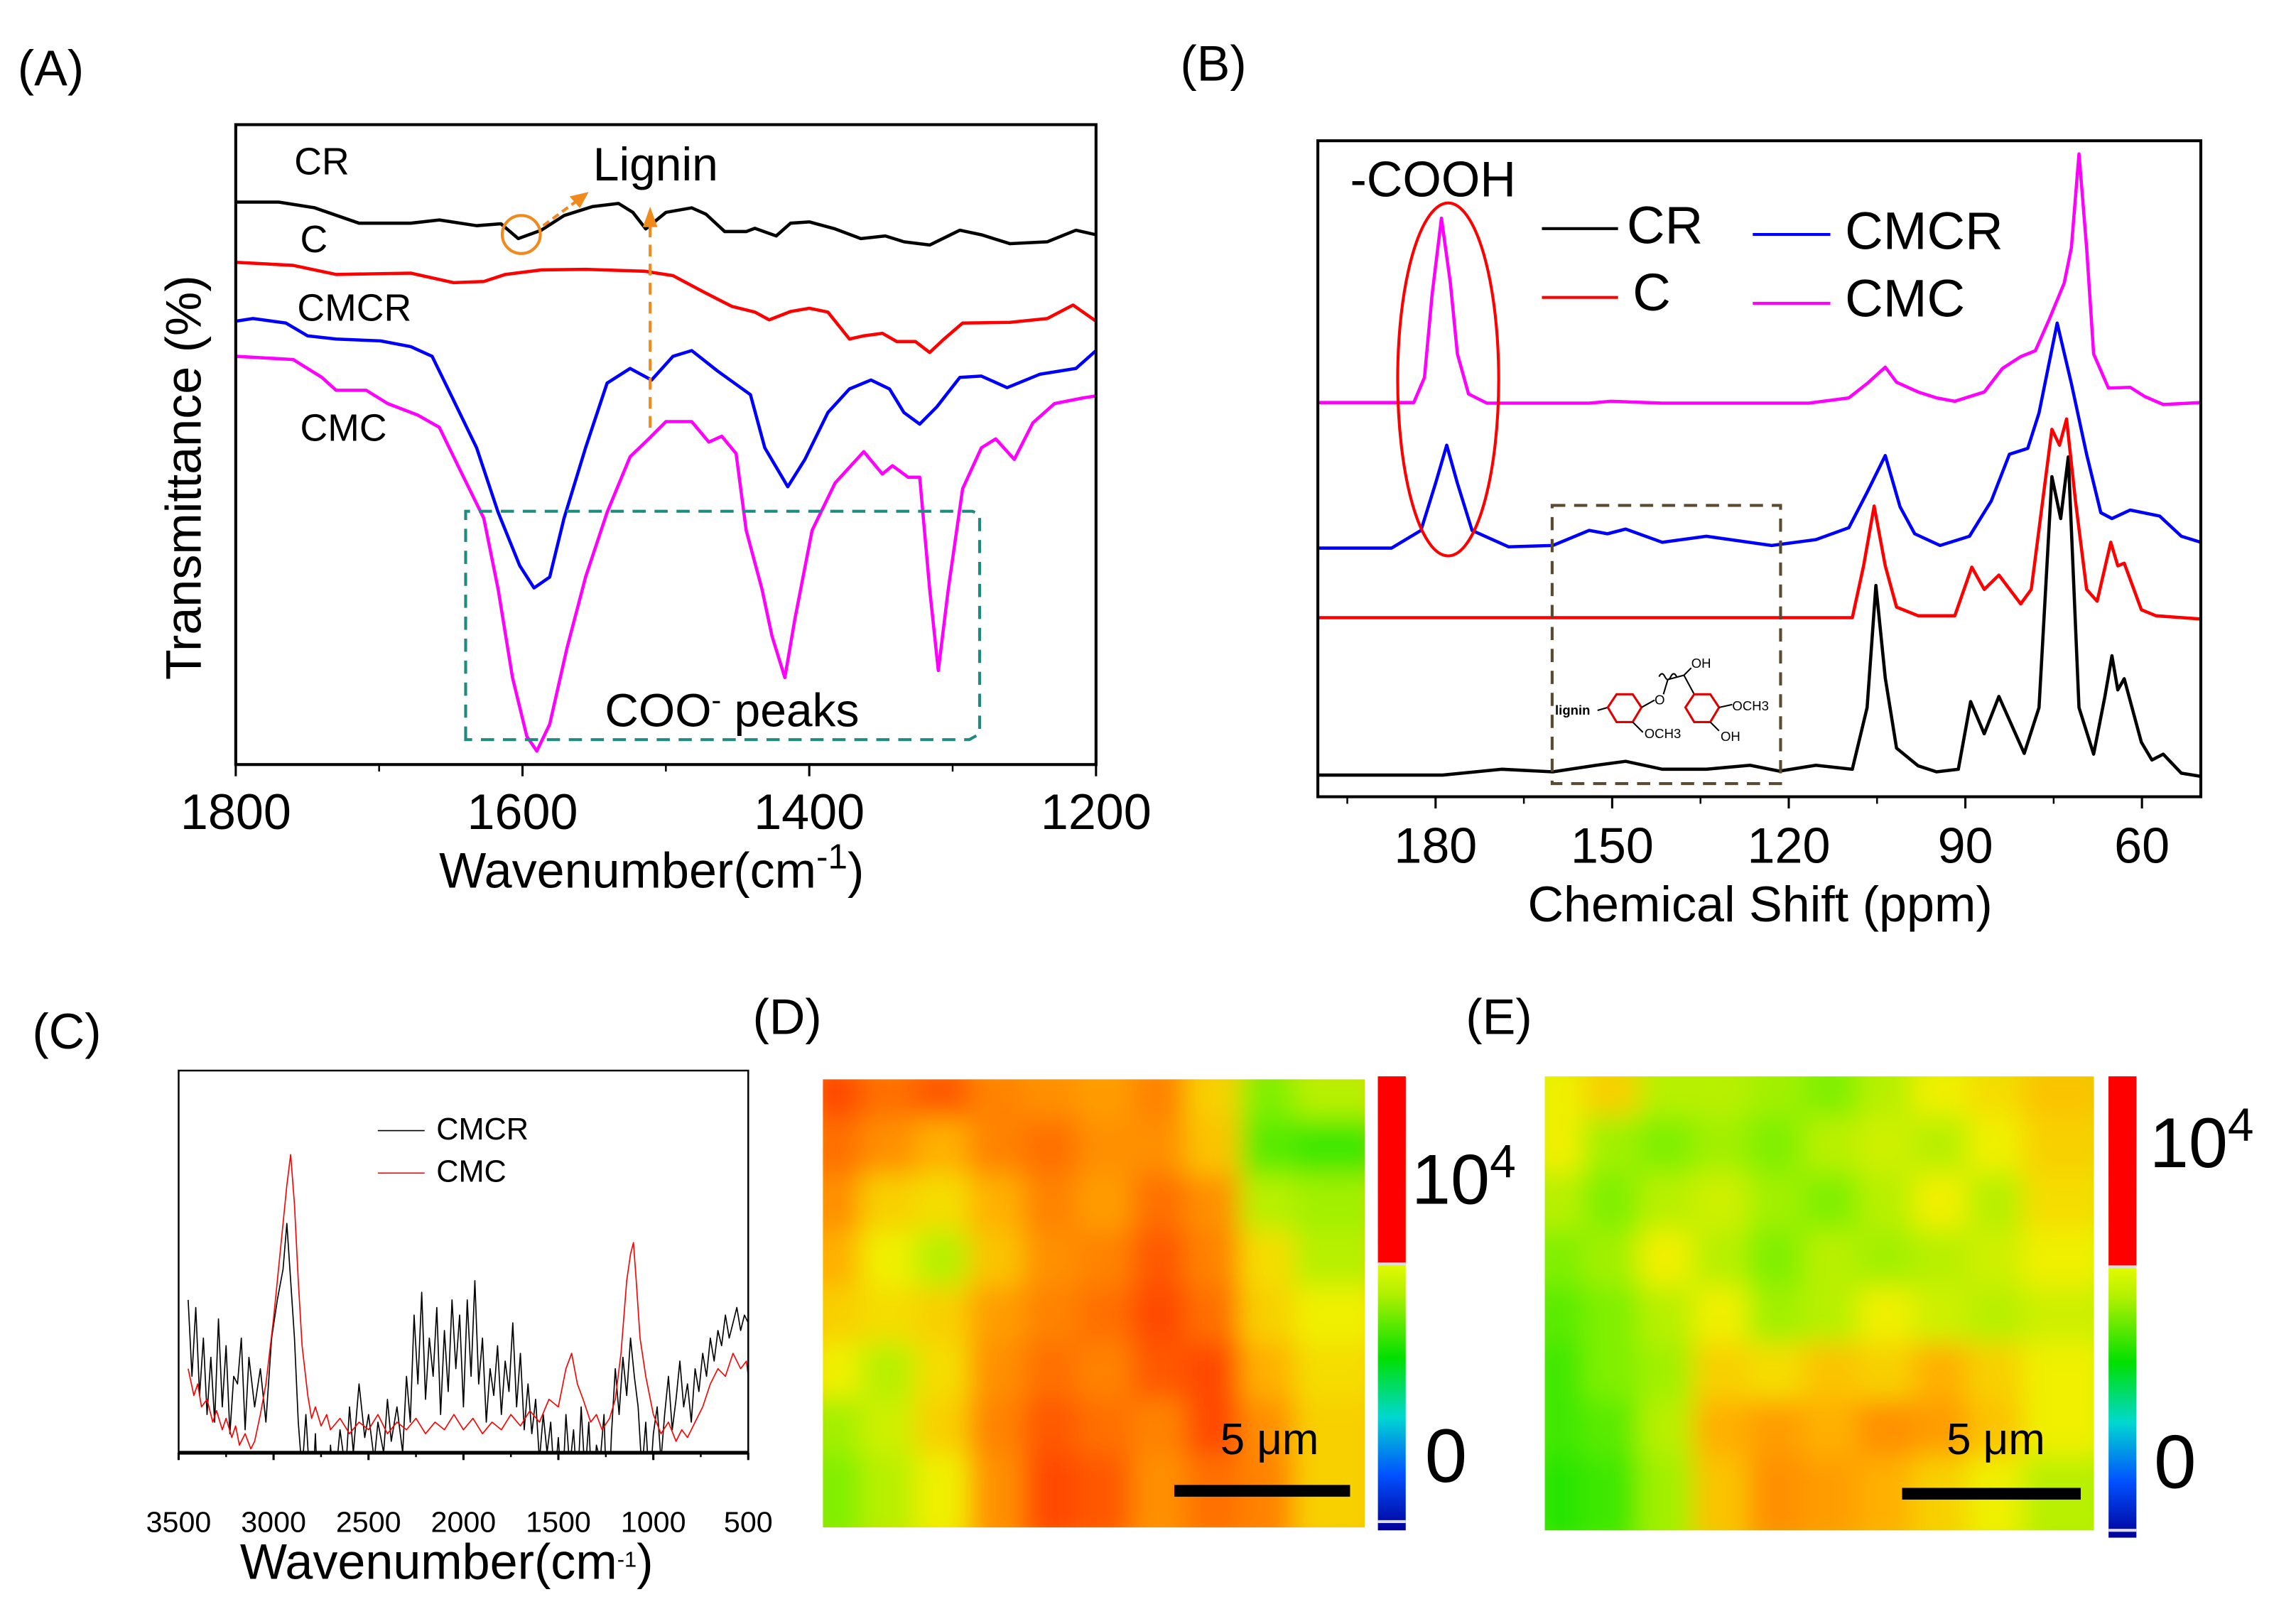 This screenshot has height=1614, width=2296. I want to click on panel-c-curves, so click(468, 1303).